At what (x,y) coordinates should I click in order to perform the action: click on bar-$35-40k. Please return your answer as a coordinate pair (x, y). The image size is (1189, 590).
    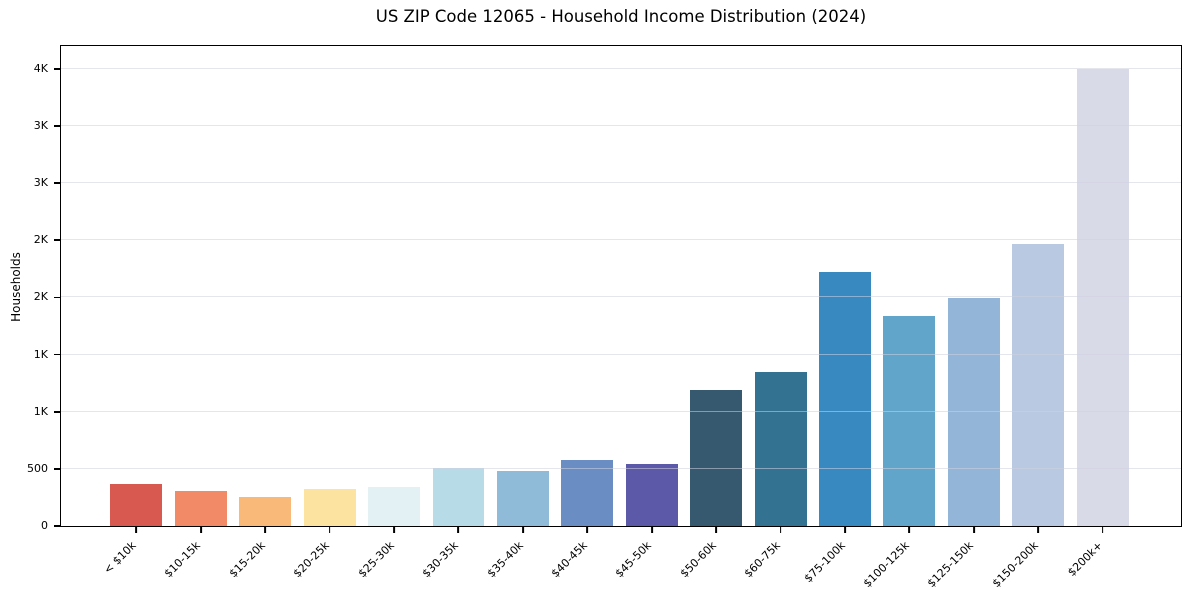
    Looking at the image, I should click on (522, 498).